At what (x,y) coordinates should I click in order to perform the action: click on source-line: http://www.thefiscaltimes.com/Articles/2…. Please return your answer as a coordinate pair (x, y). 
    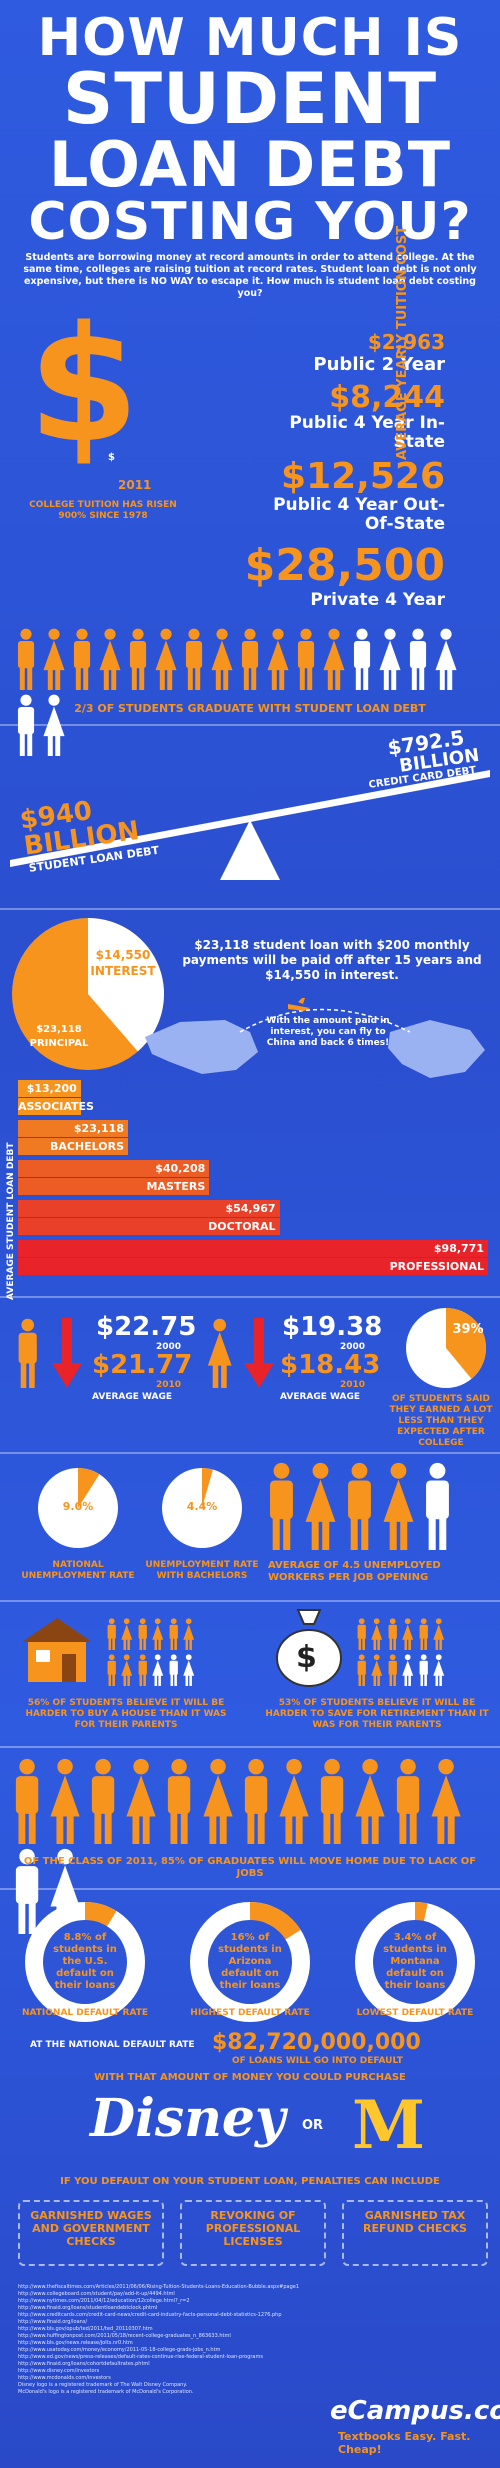
    Looking at the image, I should click on (159, 2287).